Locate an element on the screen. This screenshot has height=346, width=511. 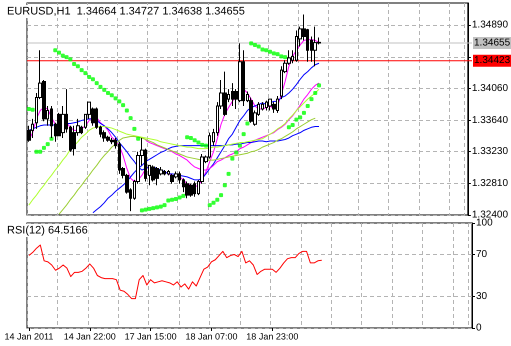
chart-title: RSI(12) 64.5166 is located at coordinates (47, 230).